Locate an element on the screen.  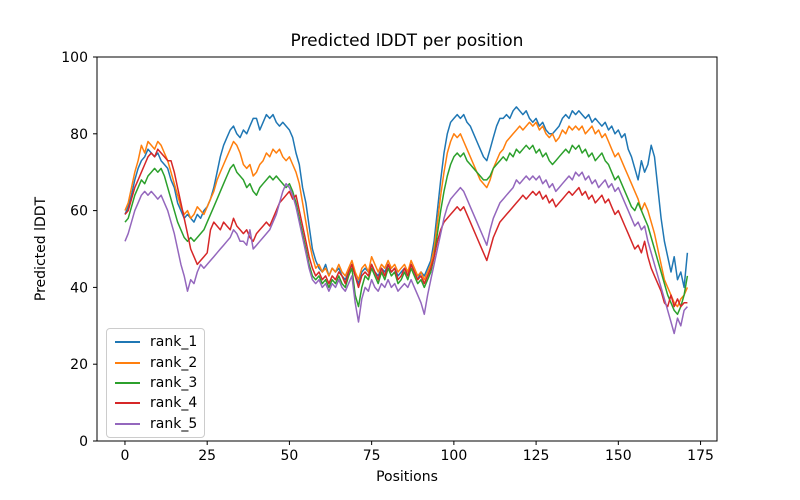
y-tick-label: 20 is located at coordinates (79, 365).